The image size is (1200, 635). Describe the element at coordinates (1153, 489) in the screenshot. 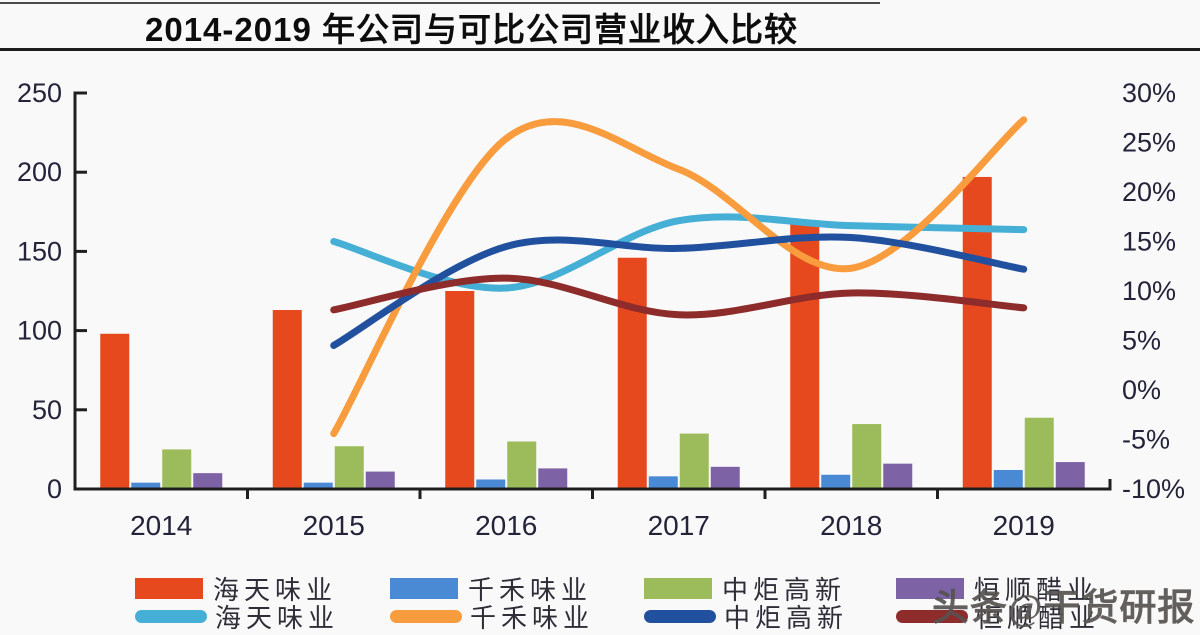

I see `right-axis-label--10%: -10%` at that location.